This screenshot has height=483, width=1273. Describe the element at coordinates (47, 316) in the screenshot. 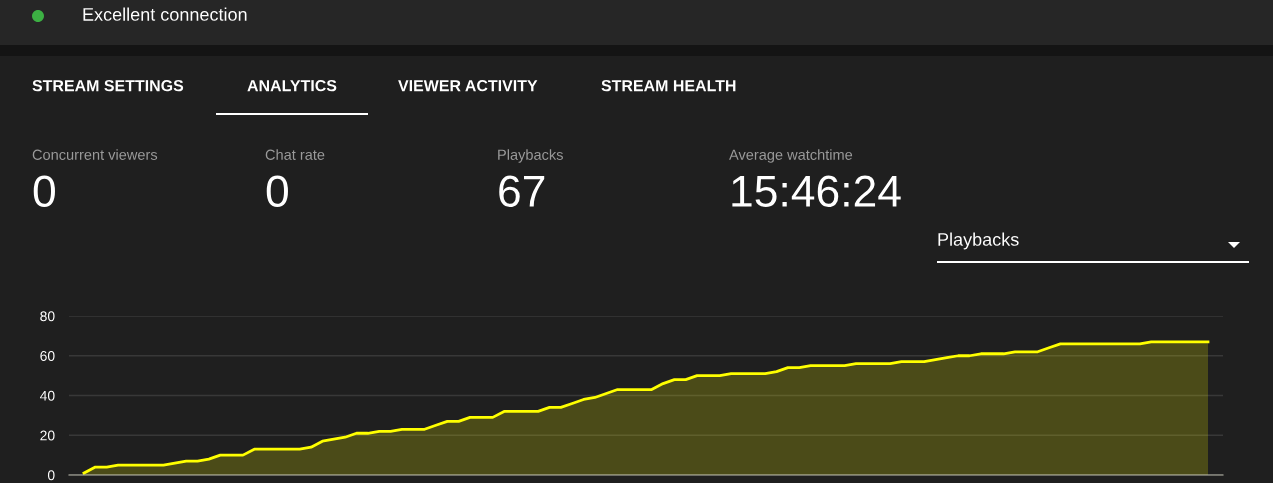

I see `y-tick-label: 80` at that location.